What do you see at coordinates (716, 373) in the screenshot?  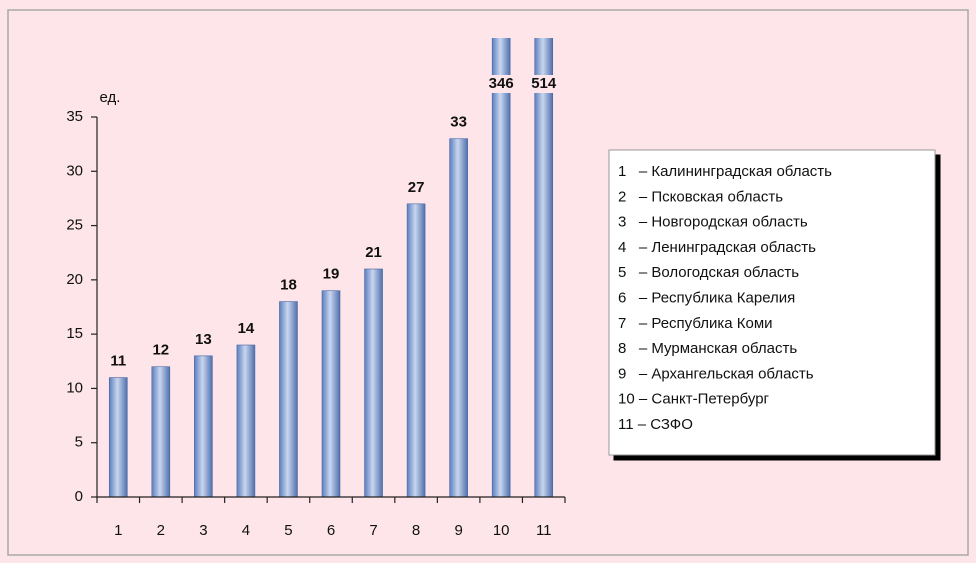 I see `legend-item: 9 – Архангельская область` at bounding box center [716, 373].